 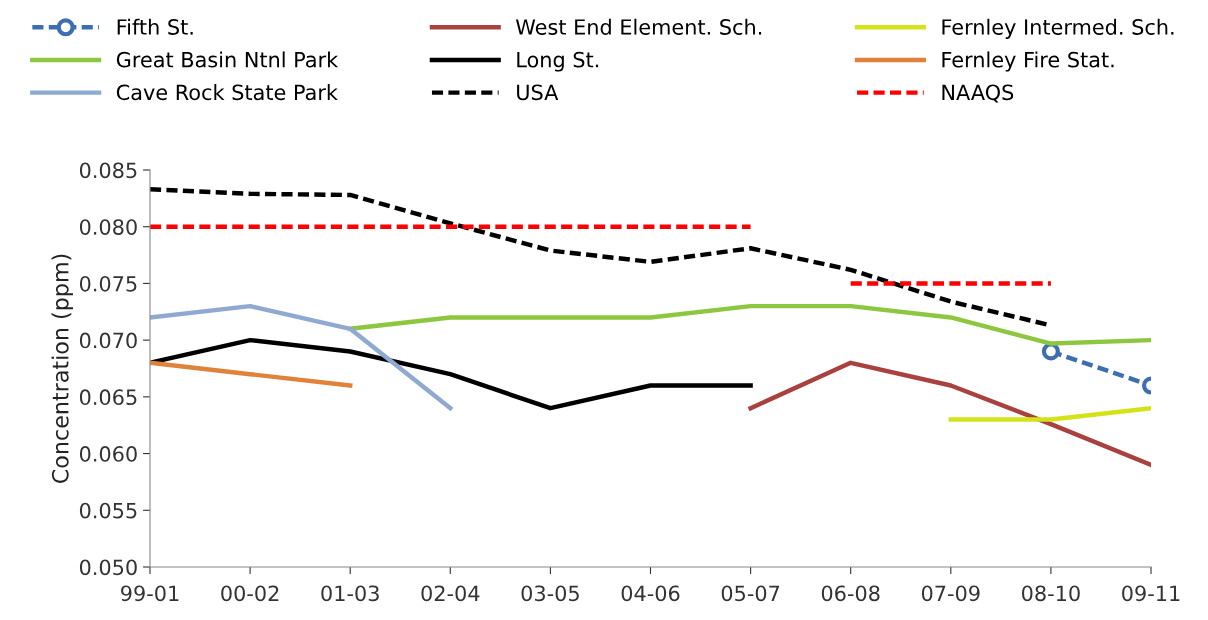 What do you see at coordinates (850, 593) in the screenshot?
I see `x-tick-label: 06-08` at bounding box center [850, 593].